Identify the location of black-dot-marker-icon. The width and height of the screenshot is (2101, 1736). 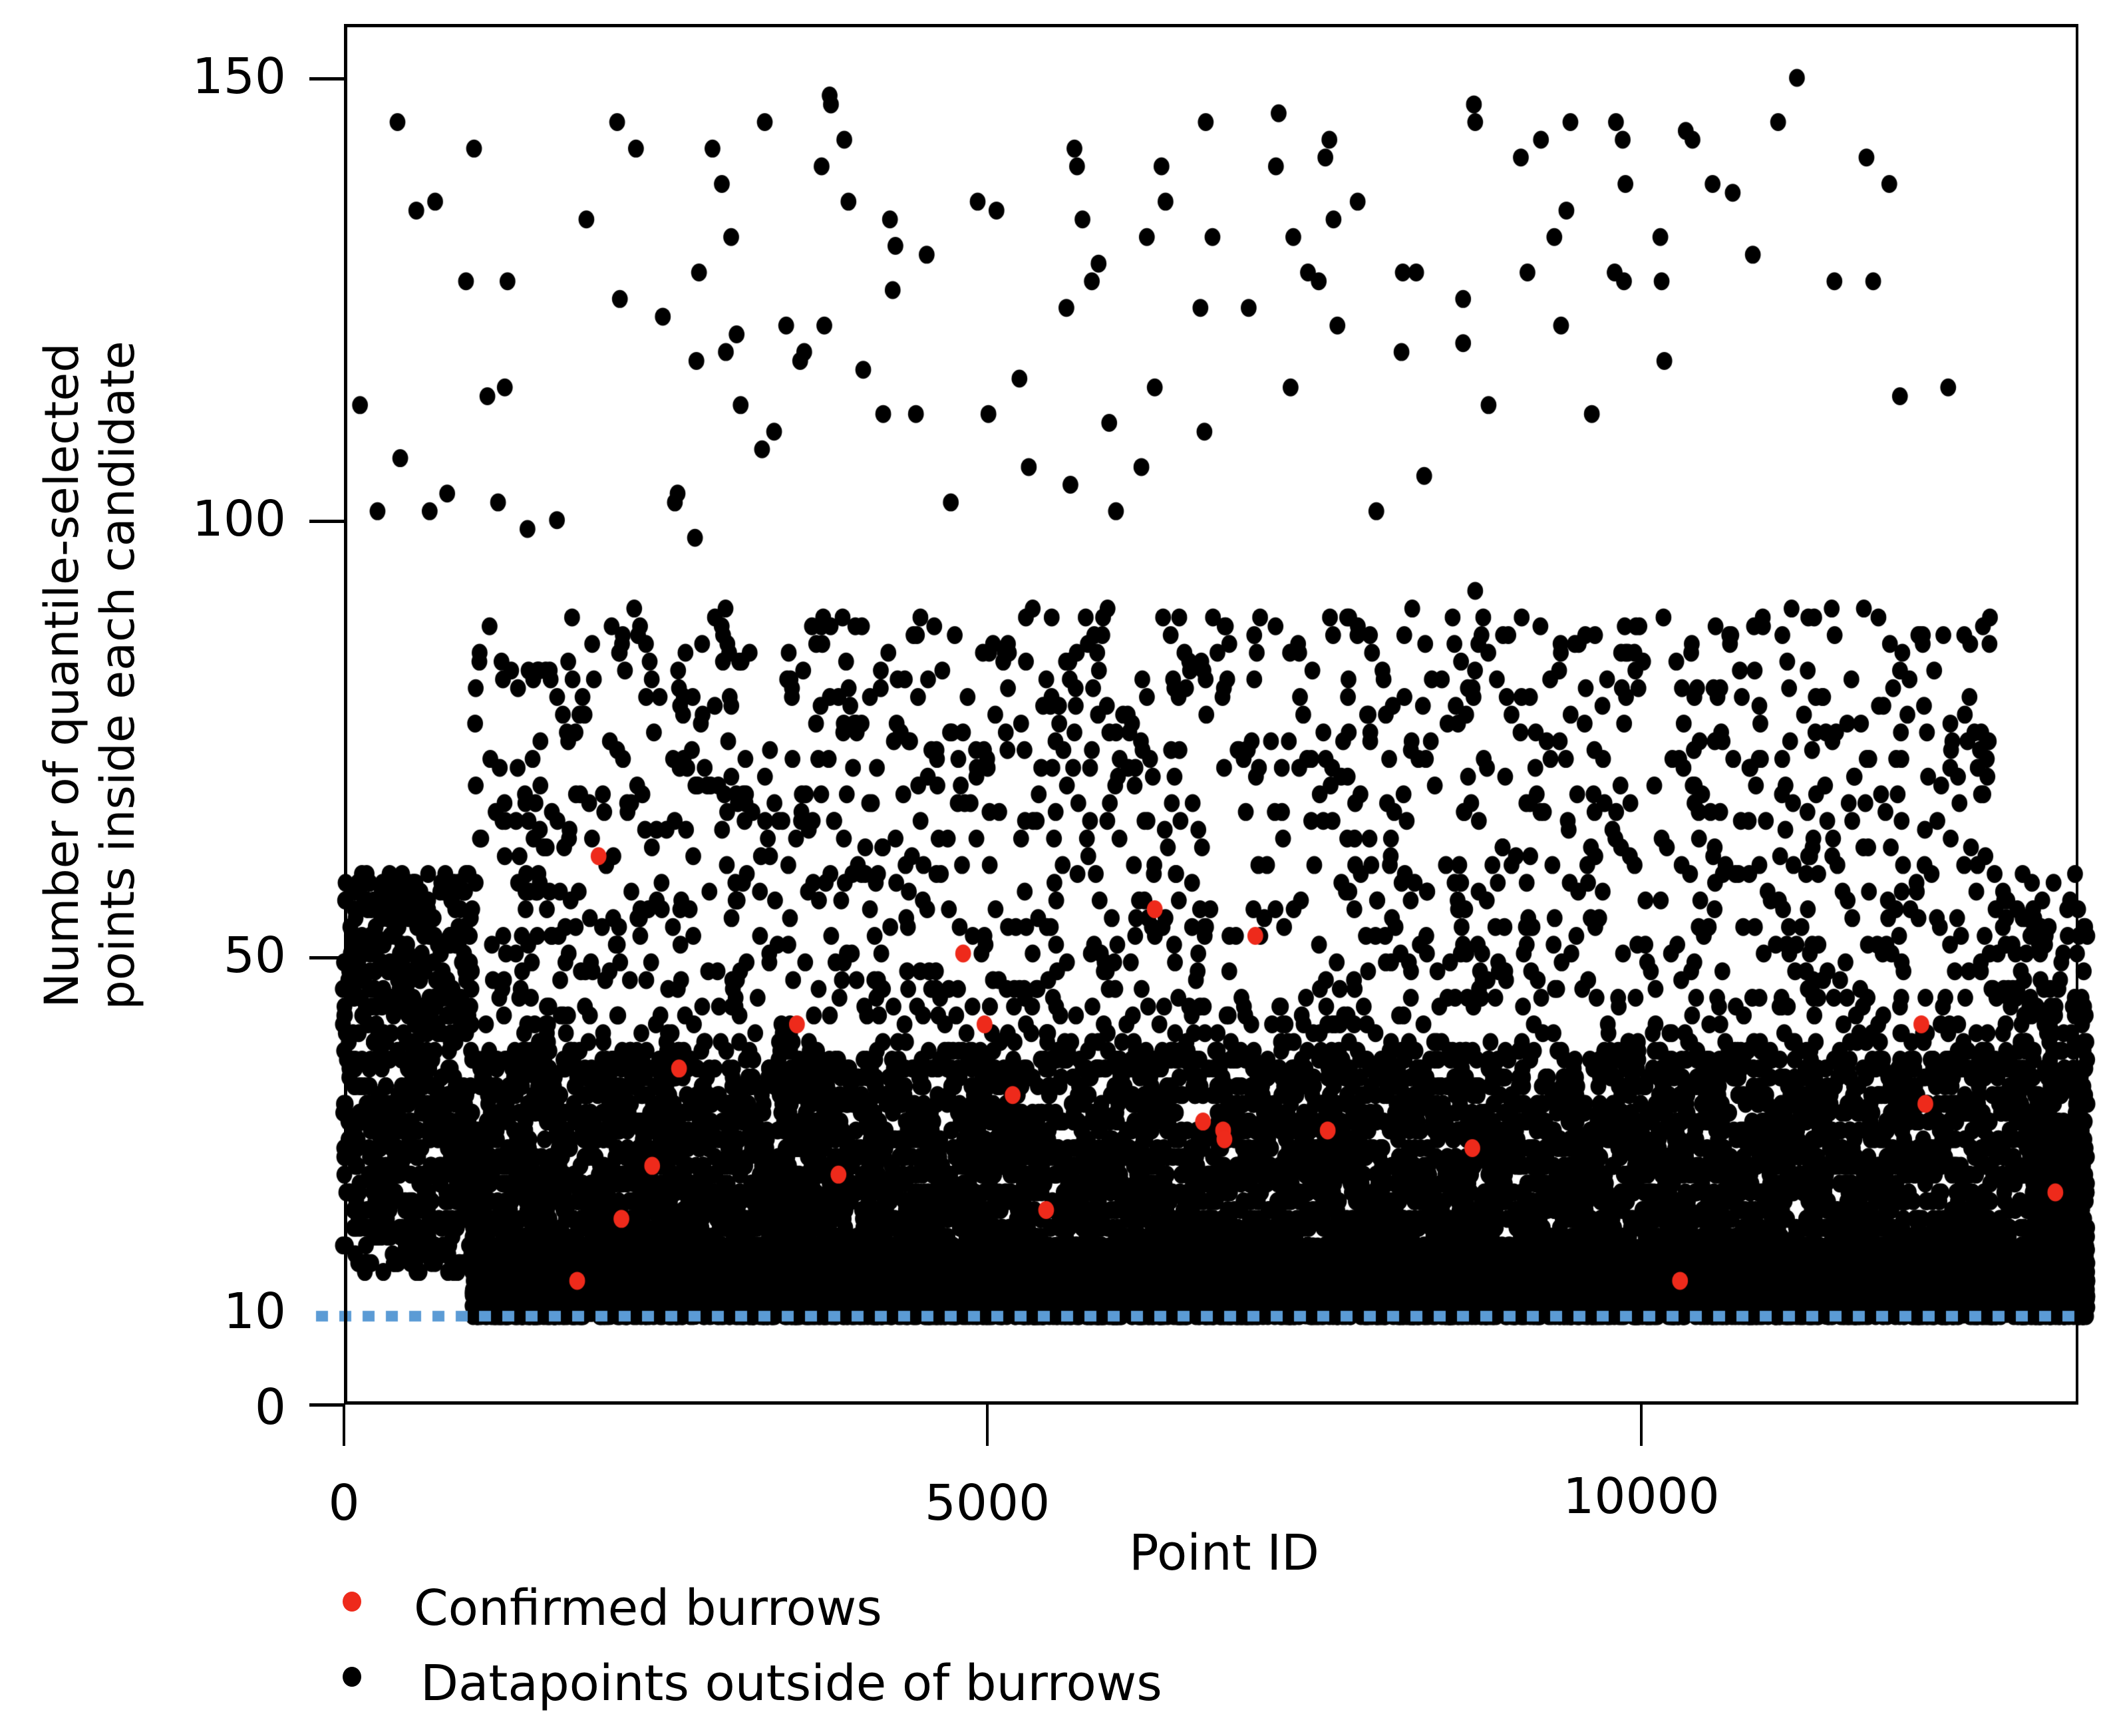
(352, 1677).